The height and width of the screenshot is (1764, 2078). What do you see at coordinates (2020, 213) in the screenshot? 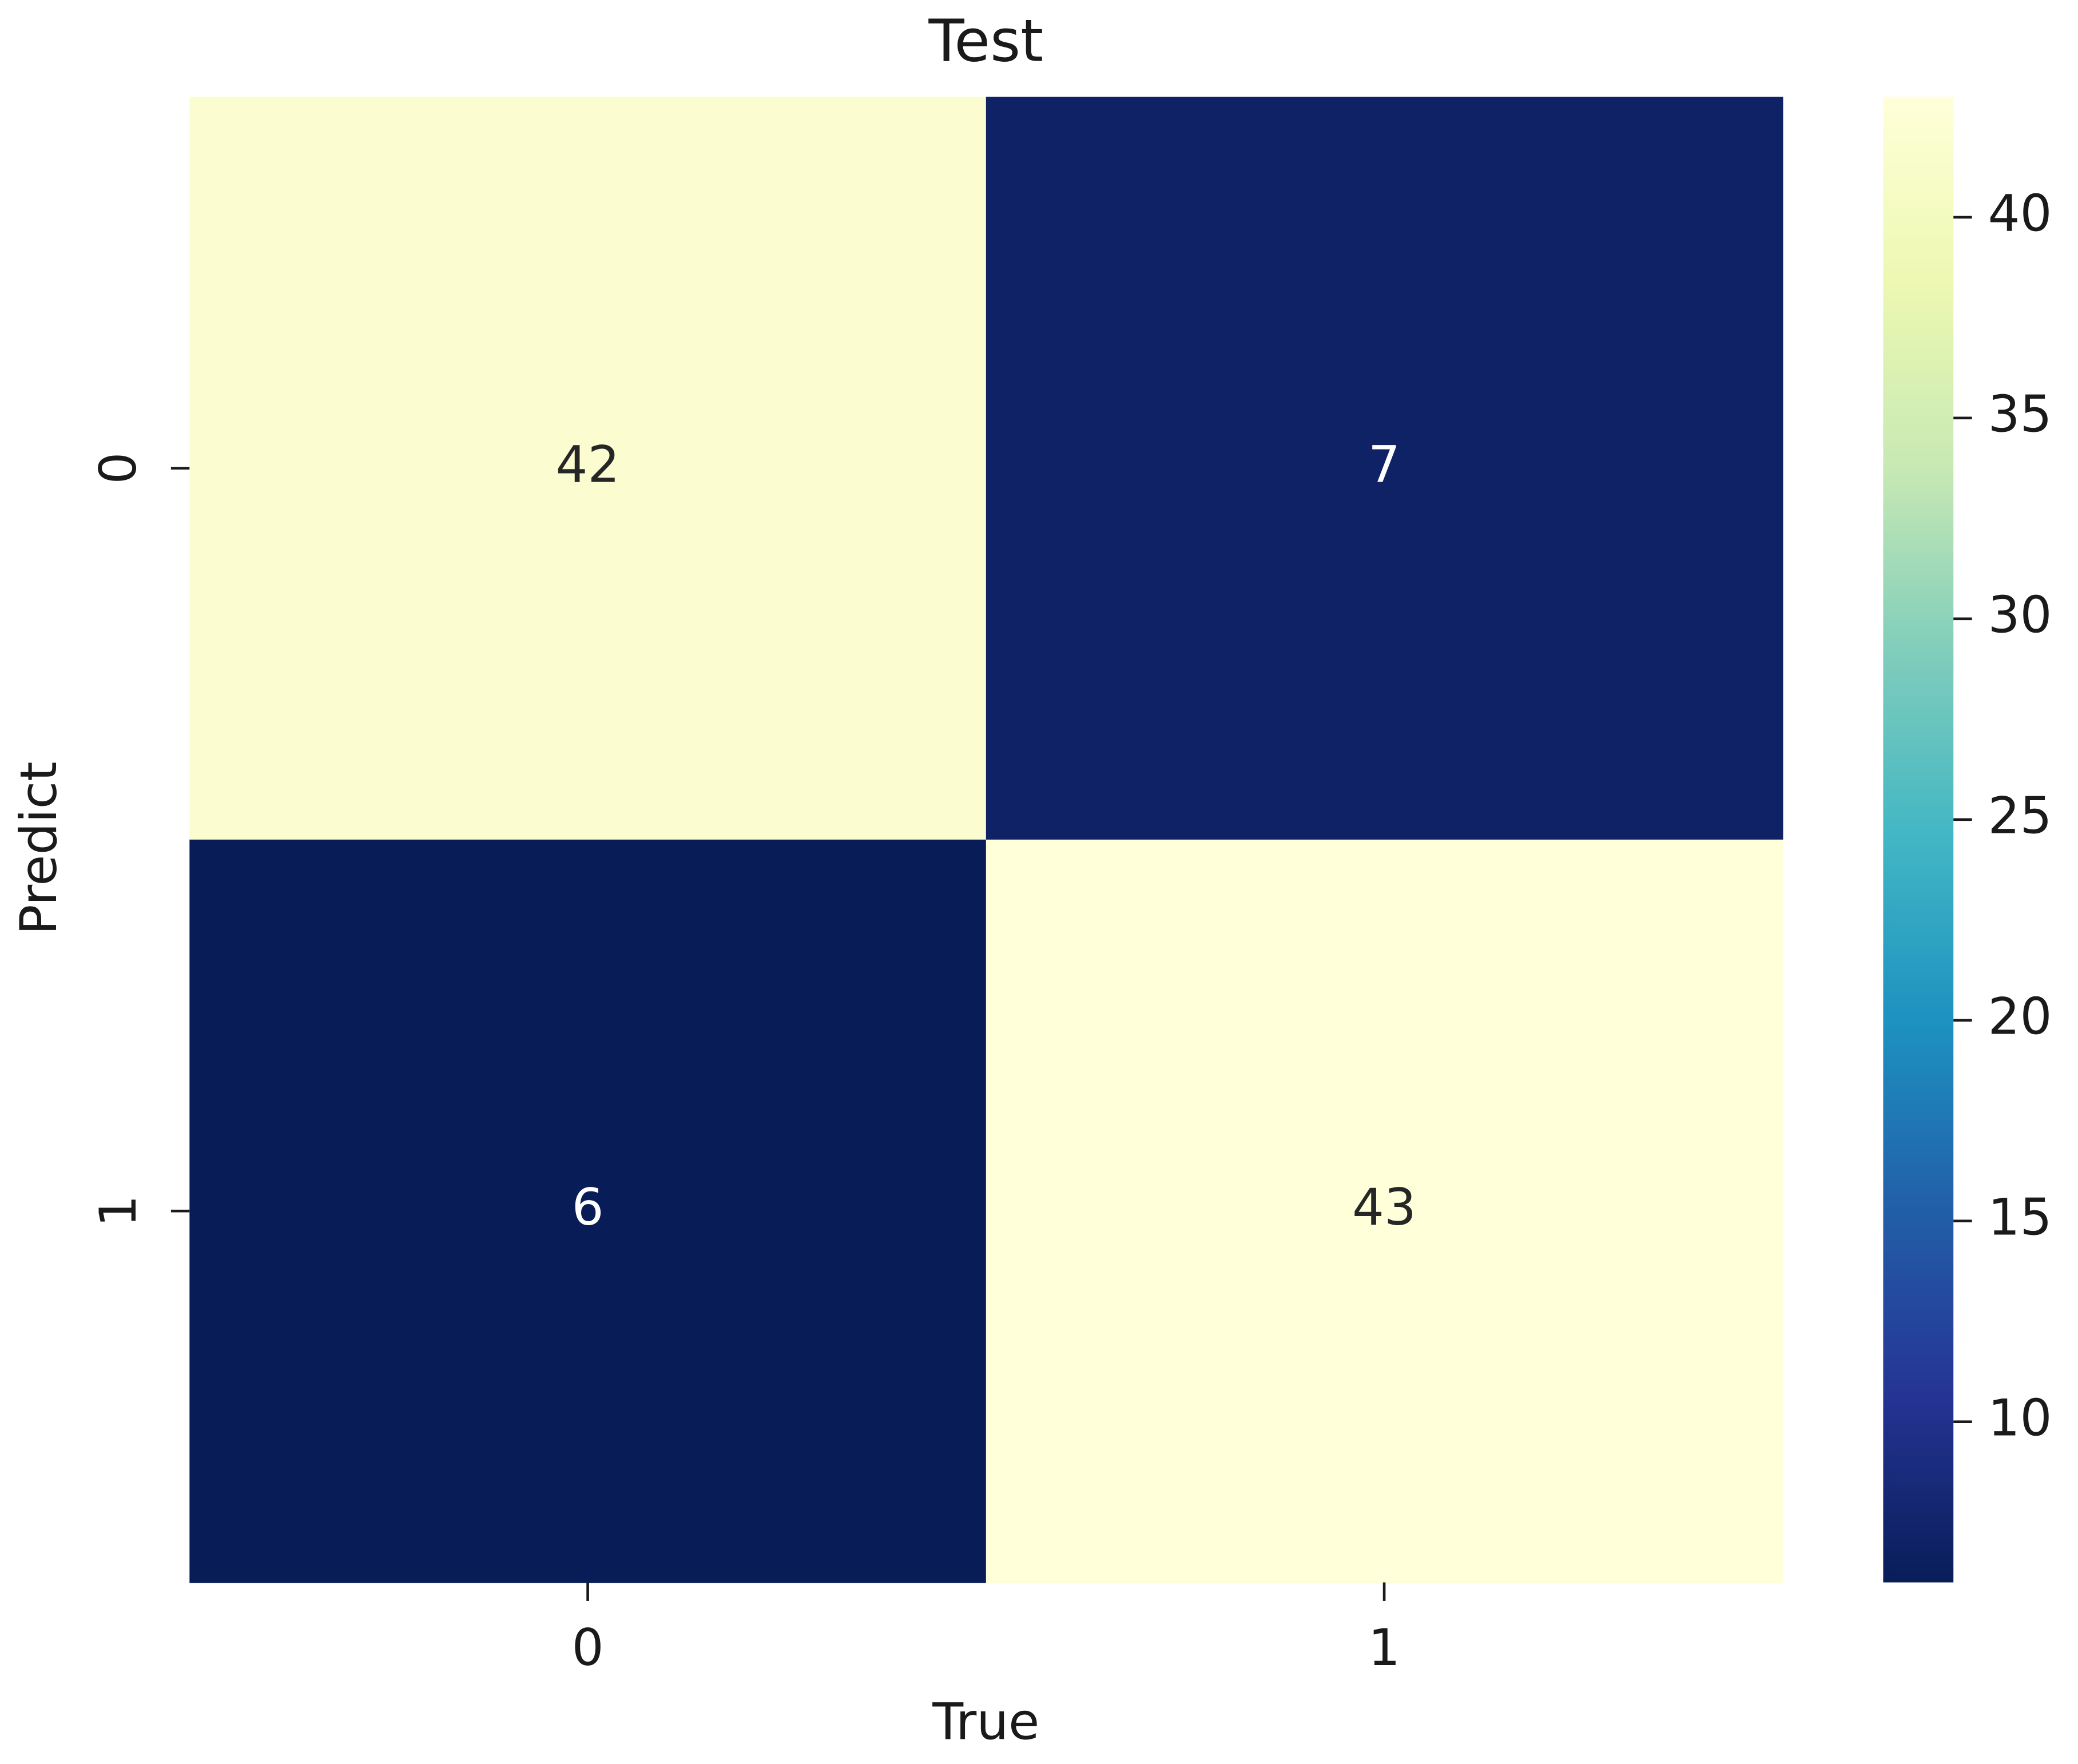
I see `colorbar-tick-label: 40` at bounding box center [2020, 213].